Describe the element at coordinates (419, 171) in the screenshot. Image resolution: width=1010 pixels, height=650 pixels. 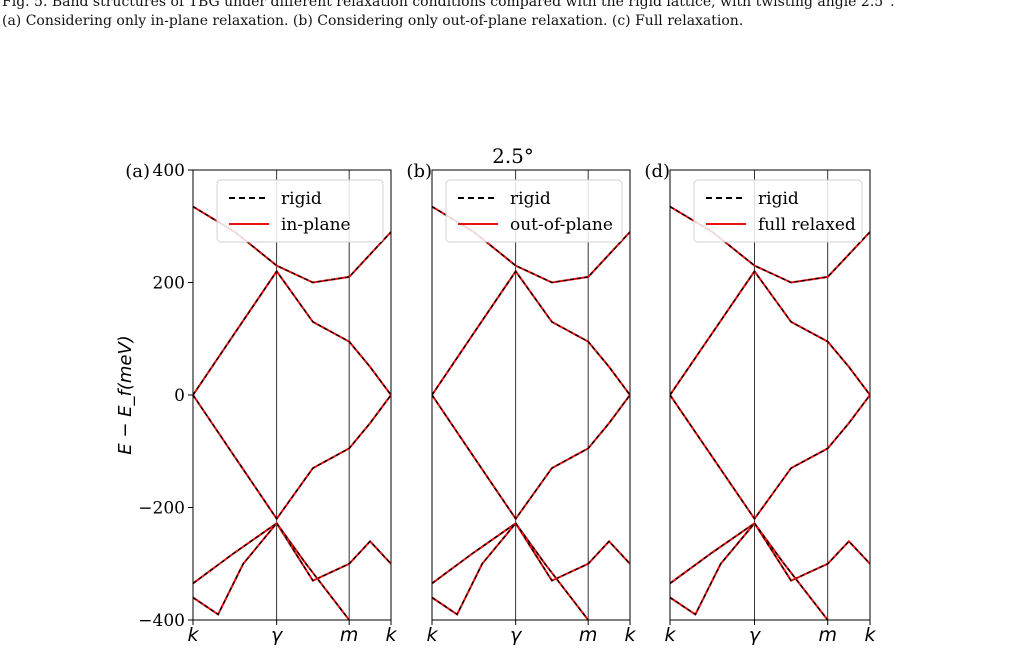
I see `panel-label: (b)` at that location.